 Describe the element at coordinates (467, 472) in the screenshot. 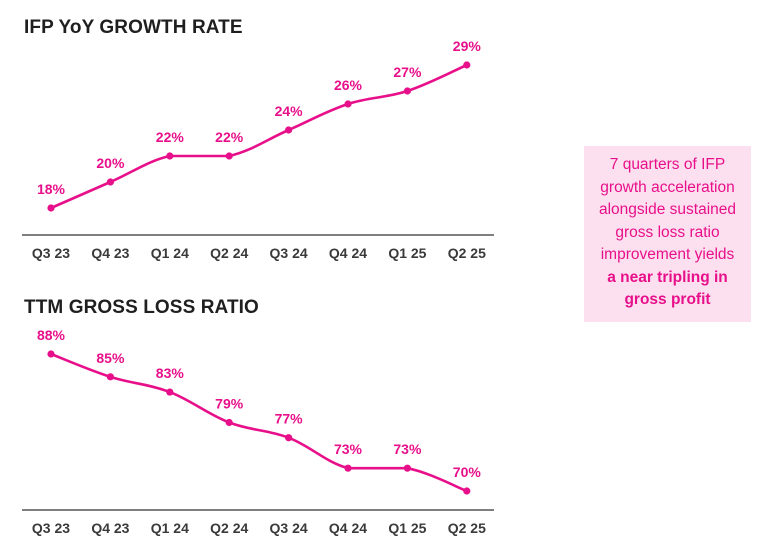

I see `data-label: 70%` at that location.